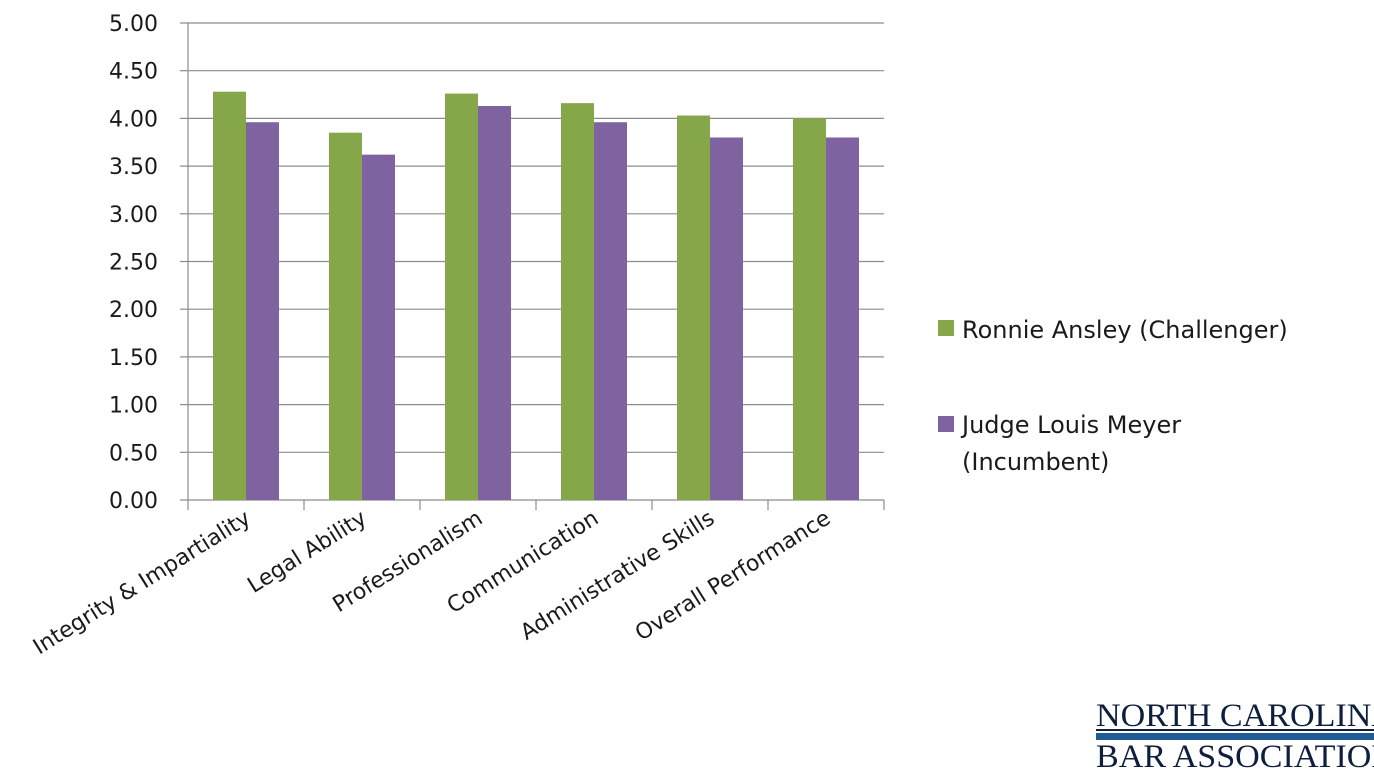  Describe the element at coordinates (1070, 425) in the screenshot. I see `legend-label-louis-meyer-line1: Judge Louis Meyer` at that location.